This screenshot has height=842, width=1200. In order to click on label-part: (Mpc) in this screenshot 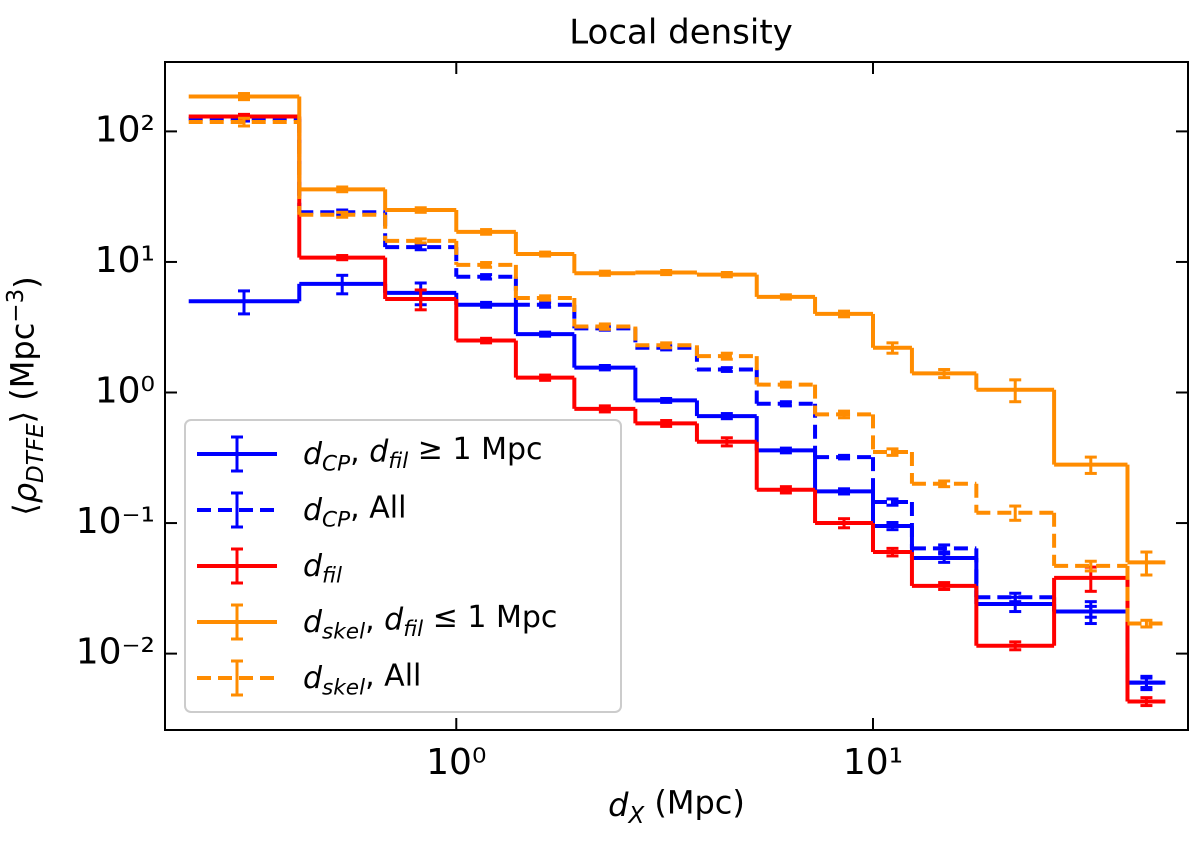, I will do `click(694, 802)`.